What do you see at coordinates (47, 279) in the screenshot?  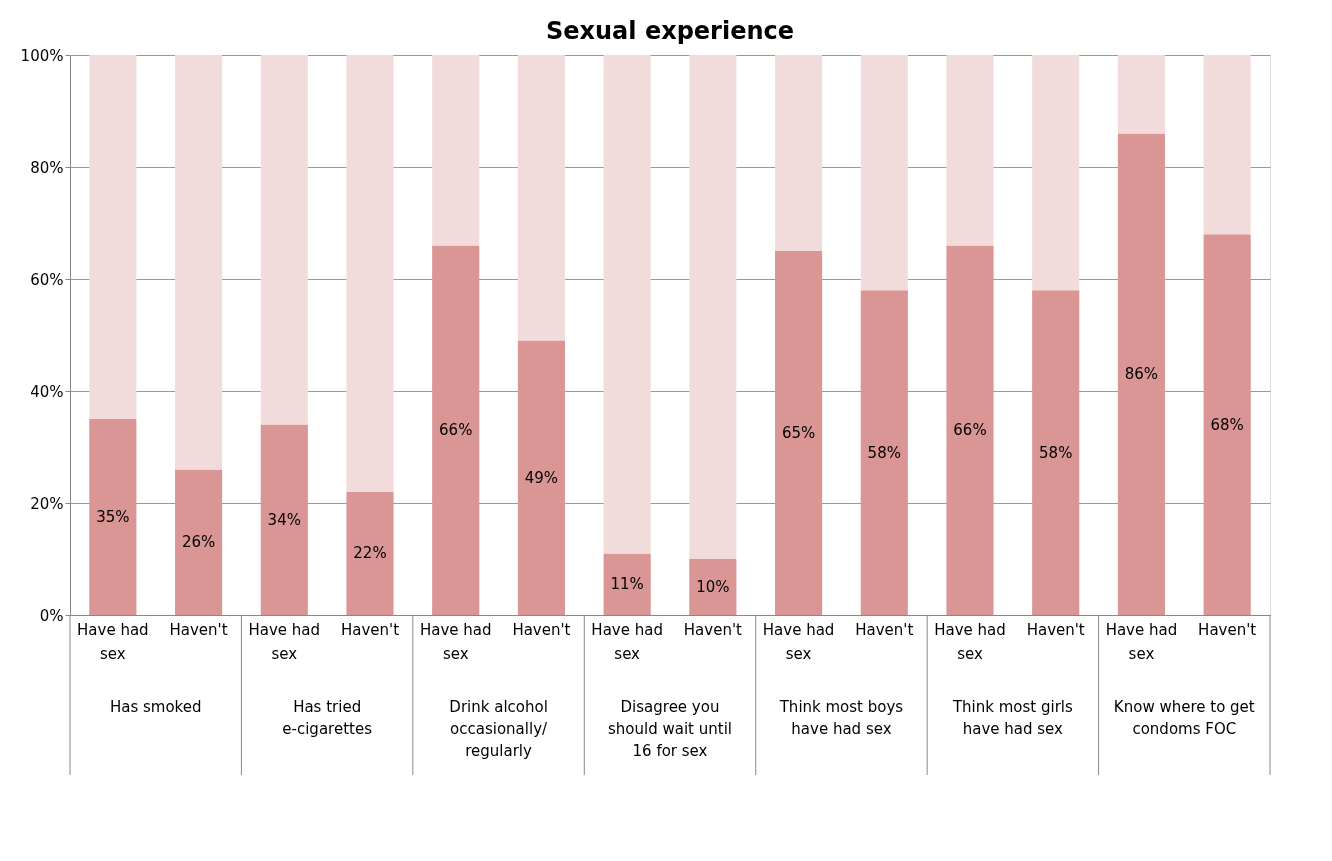 I see `y-tick-label: 60%` at bounding box center [47, 279].